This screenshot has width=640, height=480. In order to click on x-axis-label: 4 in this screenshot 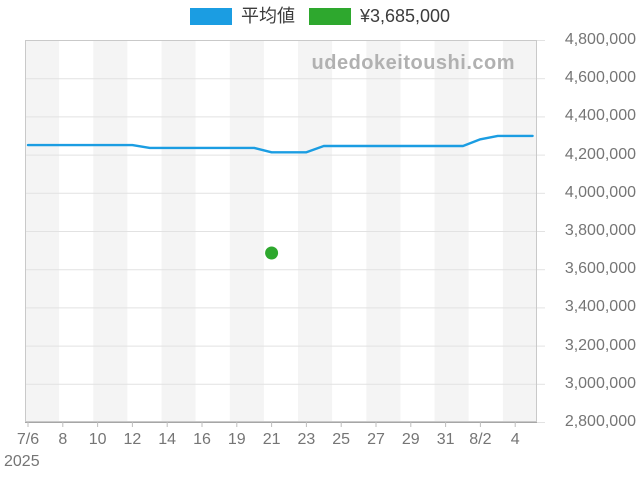, I will do `click(515, 439)`.